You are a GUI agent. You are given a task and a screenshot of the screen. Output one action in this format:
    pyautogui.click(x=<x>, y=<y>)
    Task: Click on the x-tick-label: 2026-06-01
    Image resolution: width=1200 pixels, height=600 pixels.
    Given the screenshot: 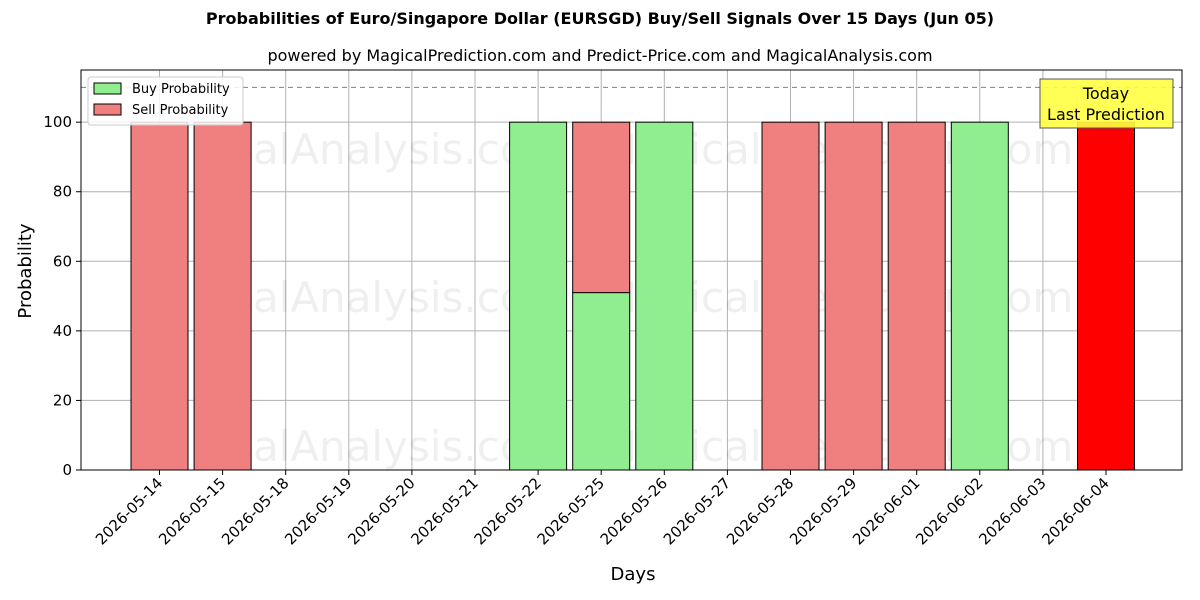 What is the action you would take?
    pyautogui.click(x=886, y=511)
    